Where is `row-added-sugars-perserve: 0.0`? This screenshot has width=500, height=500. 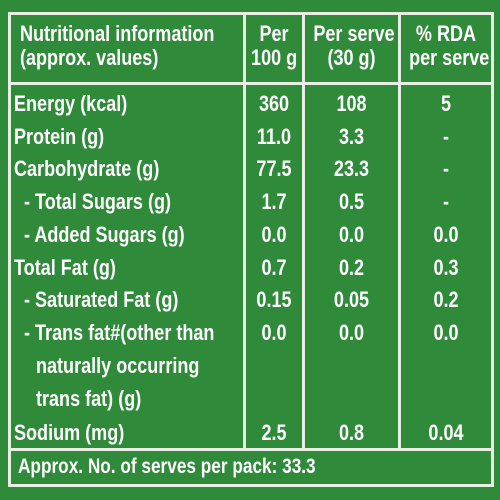
row-added-sugars-perserve: 0.0 is located at coordinates (351, 234).